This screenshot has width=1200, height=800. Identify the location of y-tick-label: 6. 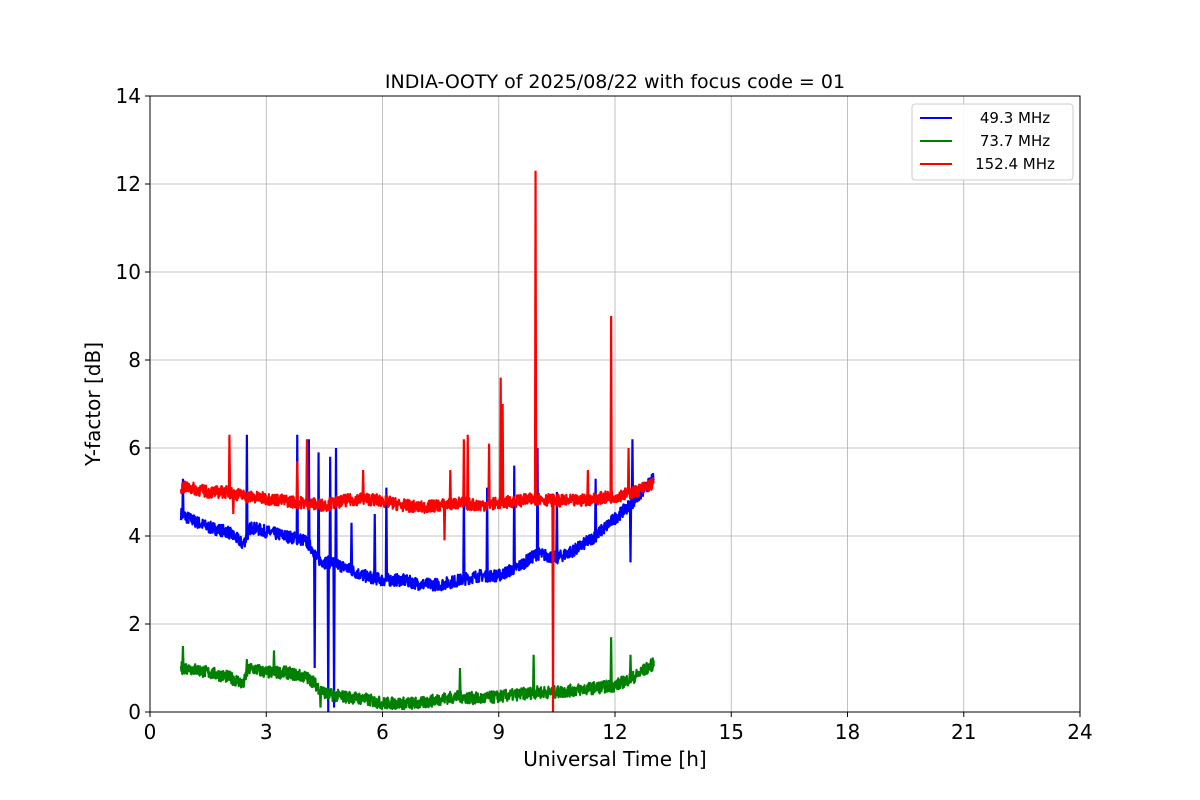
(134, 448).